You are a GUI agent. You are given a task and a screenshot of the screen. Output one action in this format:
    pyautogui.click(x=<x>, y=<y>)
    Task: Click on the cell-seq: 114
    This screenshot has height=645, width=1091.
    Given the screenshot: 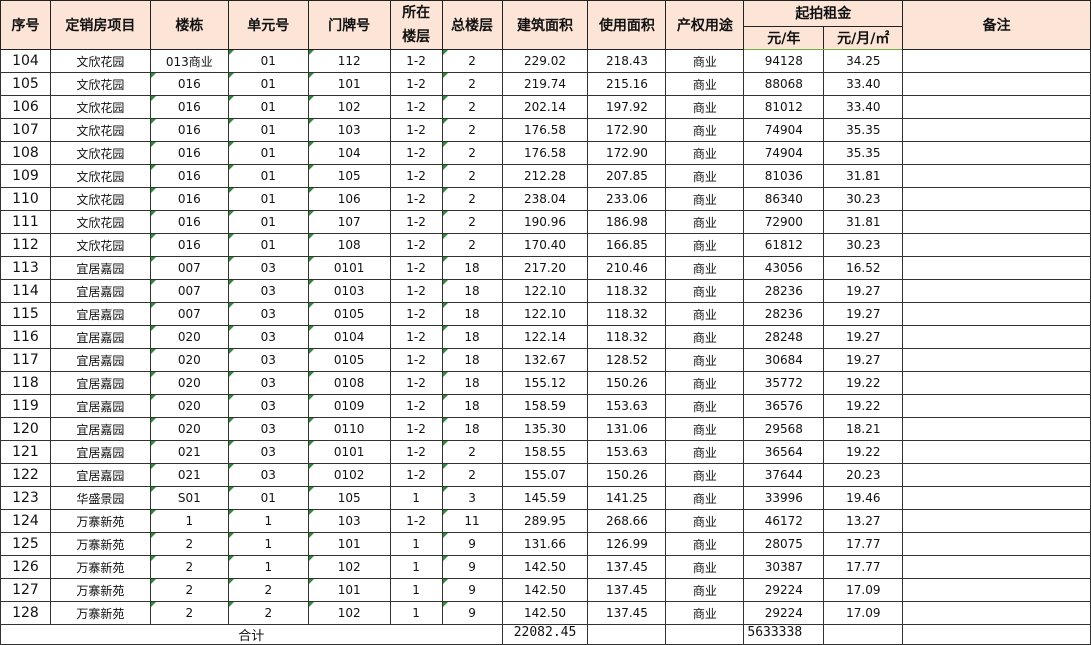 What is the action you would take?
    pyautogui.click(x=25, y=291)
    